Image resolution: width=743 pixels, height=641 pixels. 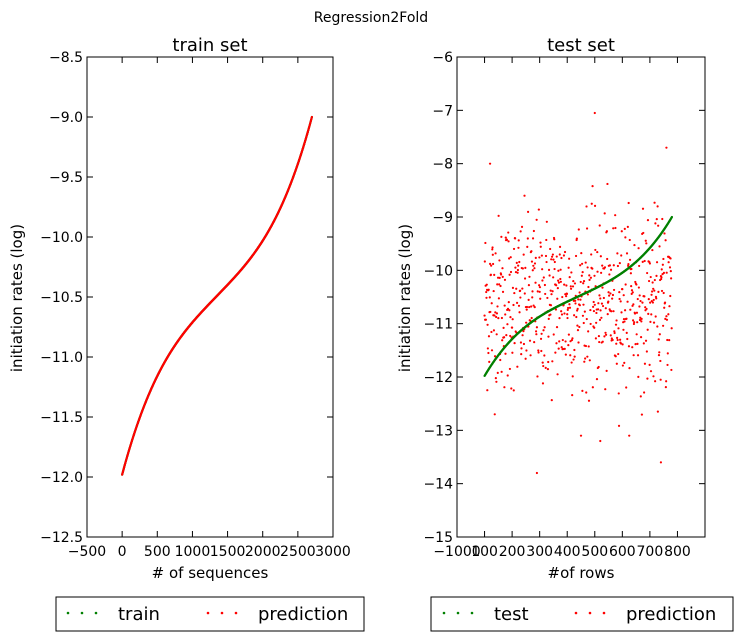 I want to click on train-set-xlabel: # of sequences, so click(x=210, y=573).